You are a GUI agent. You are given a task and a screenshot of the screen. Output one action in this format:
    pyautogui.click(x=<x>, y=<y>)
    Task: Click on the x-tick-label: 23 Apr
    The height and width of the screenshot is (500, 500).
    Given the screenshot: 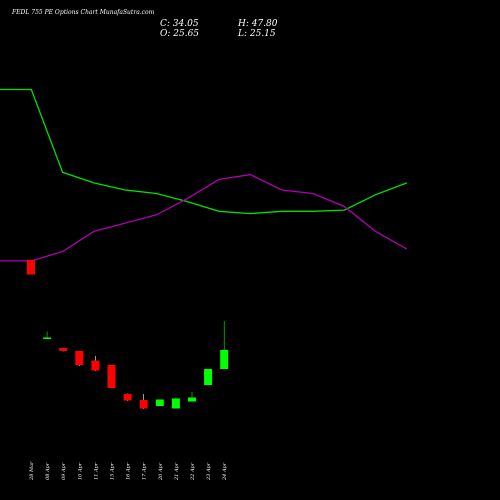 What is the action you would take?
    pyautogui.click(x=209, y=471)
    